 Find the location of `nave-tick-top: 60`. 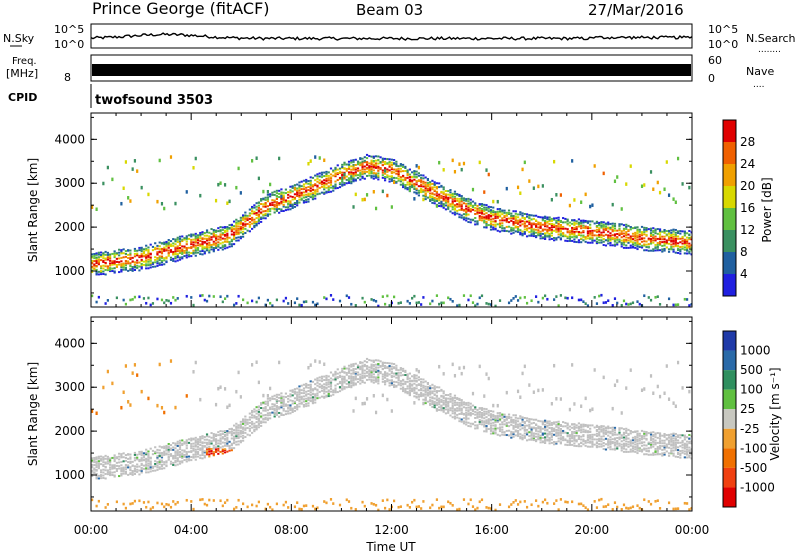

nave-tick-top: 60 is located at coordinates (715, 60).